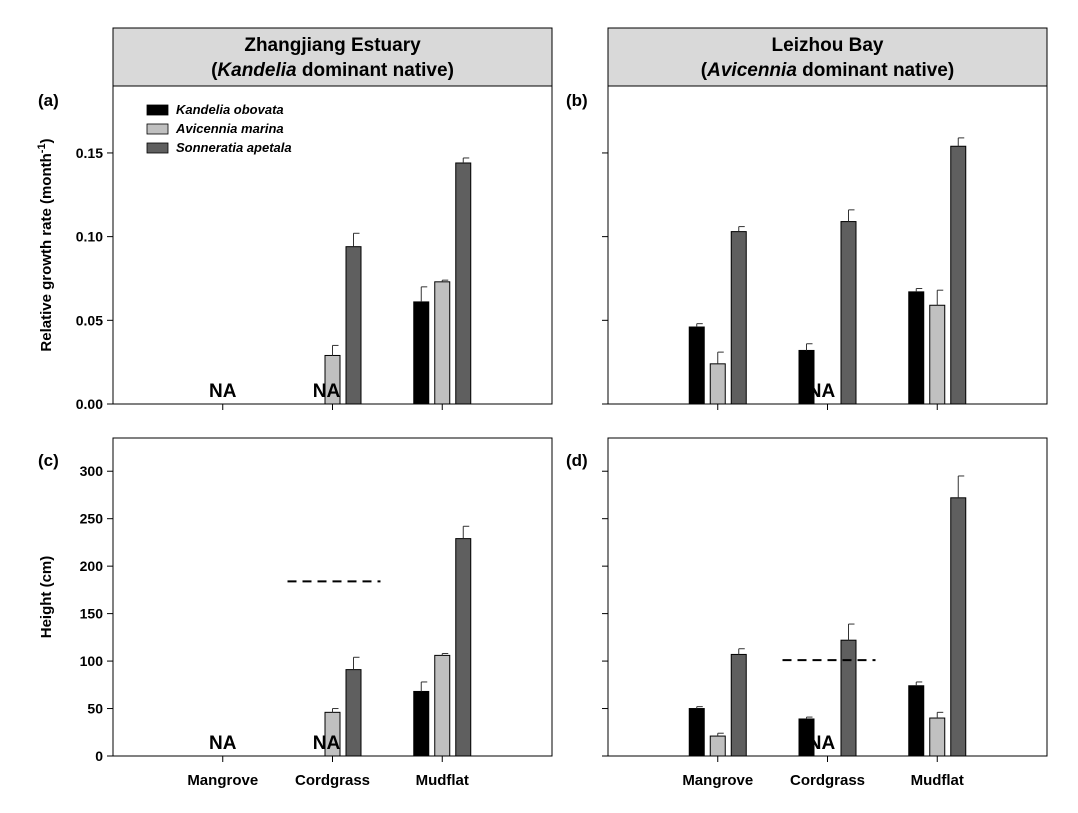 This screenshot has width=1078, height=813. I want to click on y-tick-label: 250, so click(92, 519).